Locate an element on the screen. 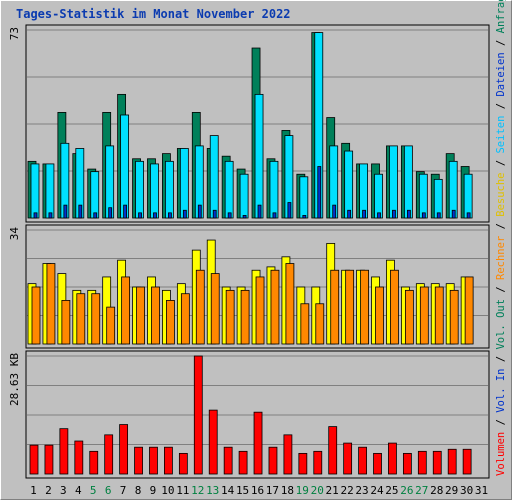 This screenshot has width=512, height=500. x-tick-label: 4 is located at coordinates (78, 490).